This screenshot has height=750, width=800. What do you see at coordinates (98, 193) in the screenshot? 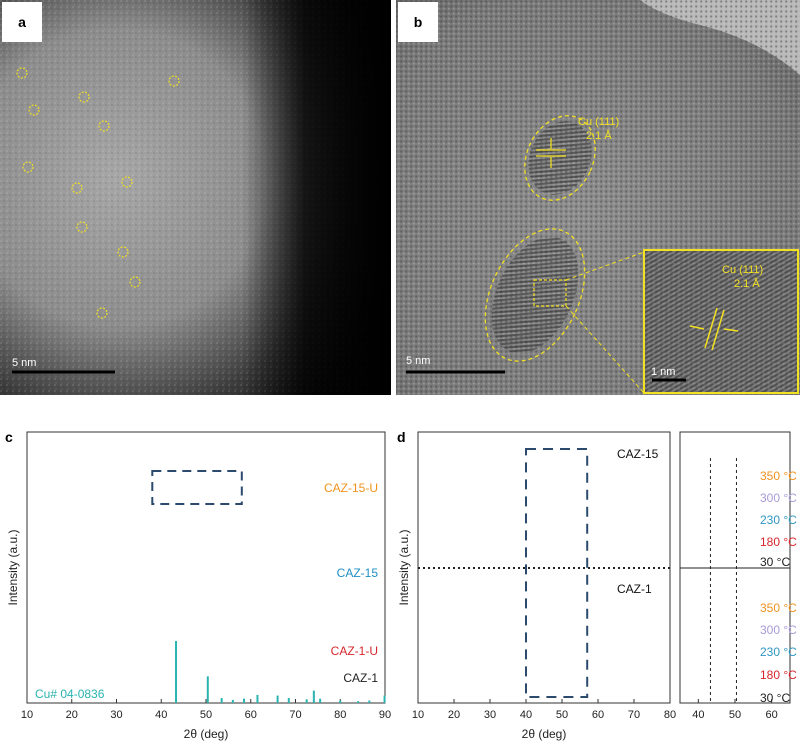
I see `atom-circle-markers` at bounding box center [98, 193].